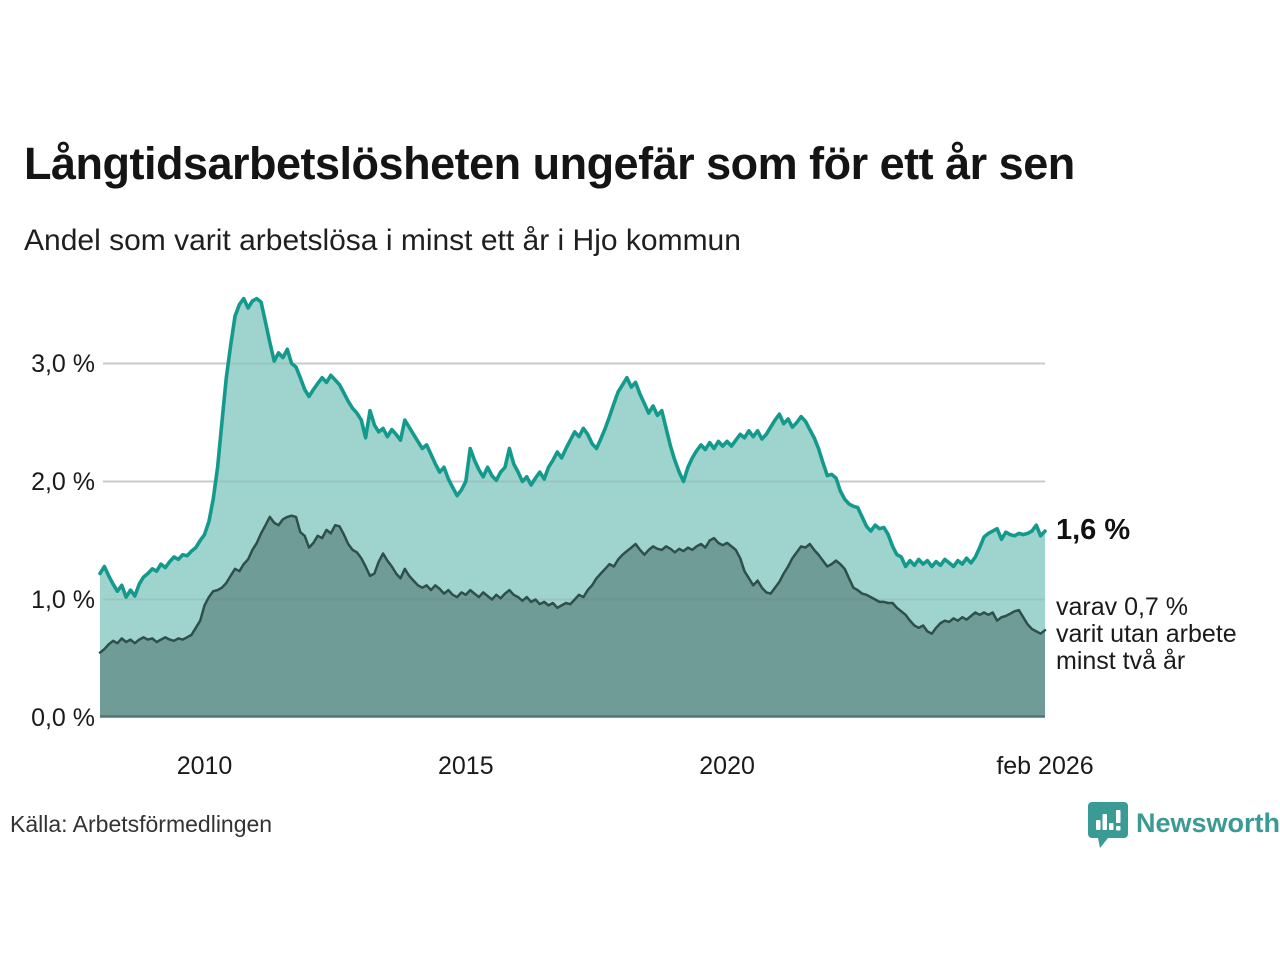  Describe the element at coordinates (572, 584) in the screenshot. I see `line-unemployed-two-years` at that location.